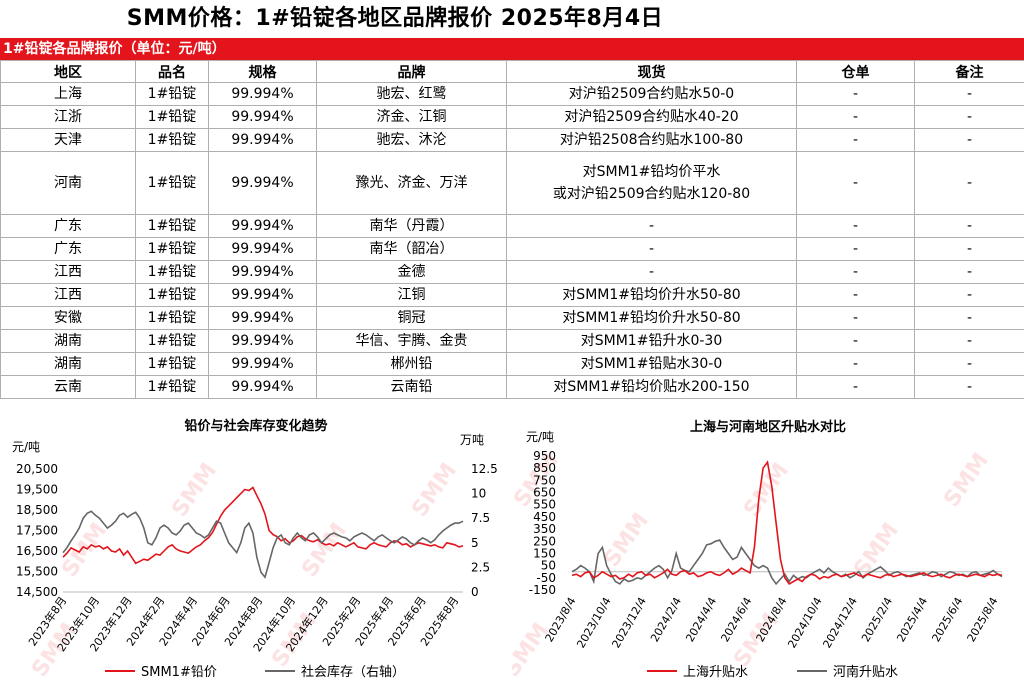 The width and height of the screenshot is (1024, 695). I want to click on y-tick-right: 5, so click(475, 543).